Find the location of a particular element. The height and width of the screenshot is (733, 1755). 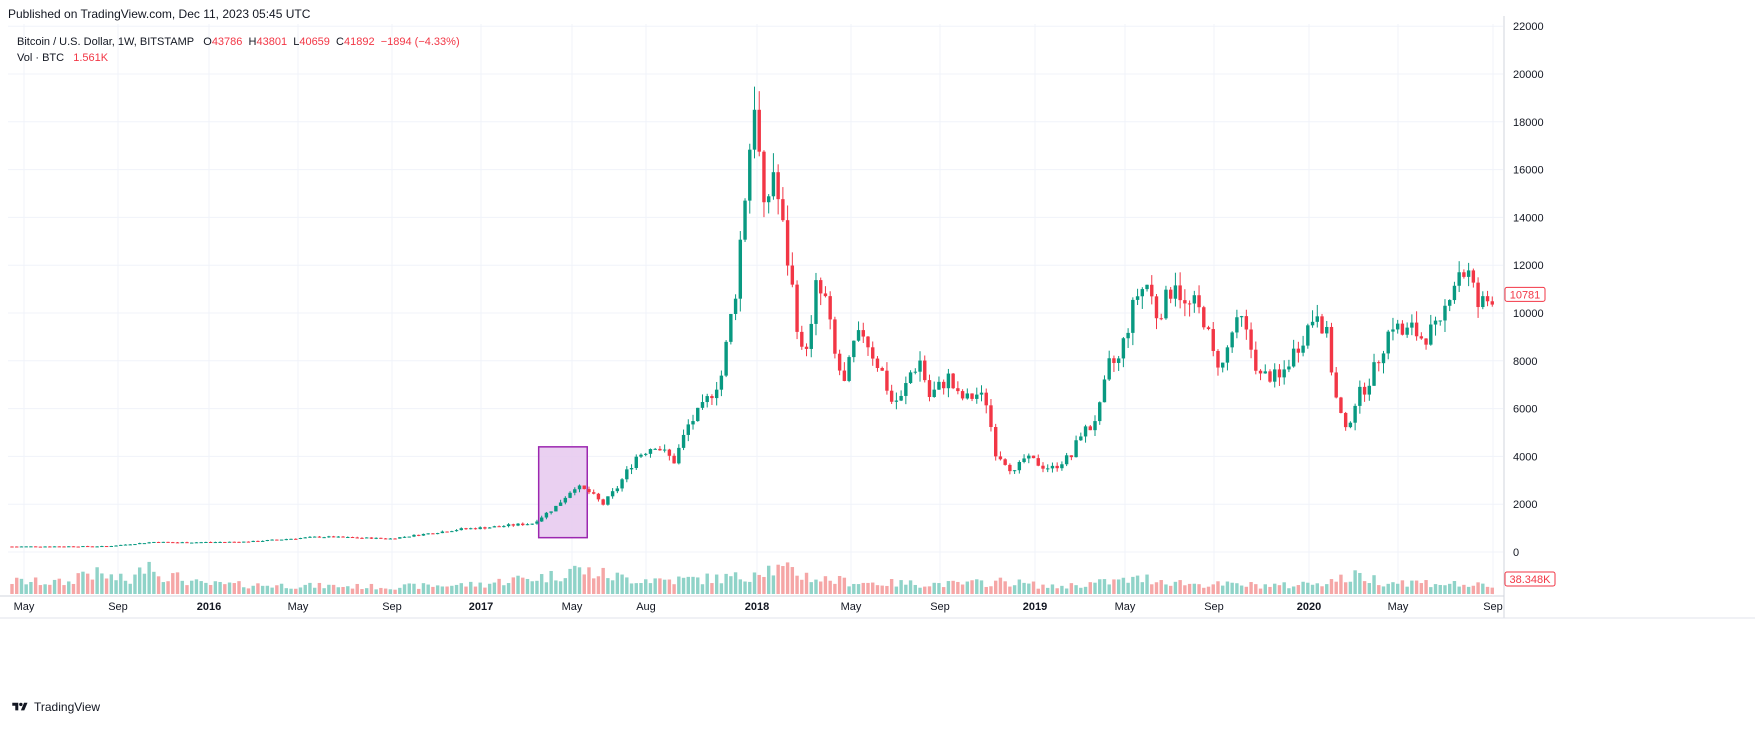

symbol-name: Bitcoin / U.S. Dollar, 1W, BITSTAMP is located at coordinates (106, 42).